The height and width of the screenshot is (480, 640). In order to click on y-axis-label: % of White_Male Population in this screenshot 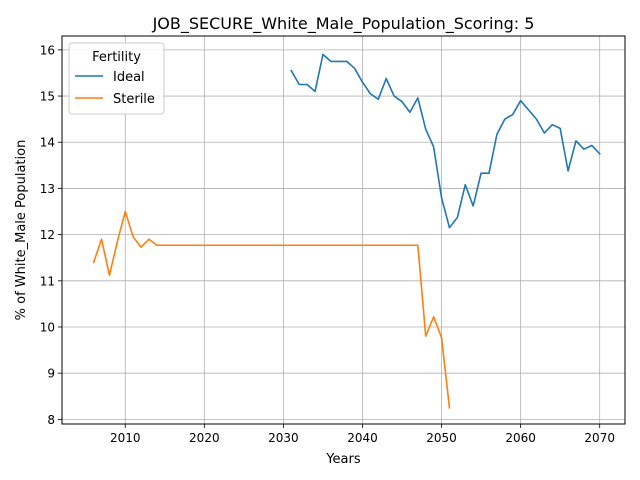, I will do `click(21, 230)`.